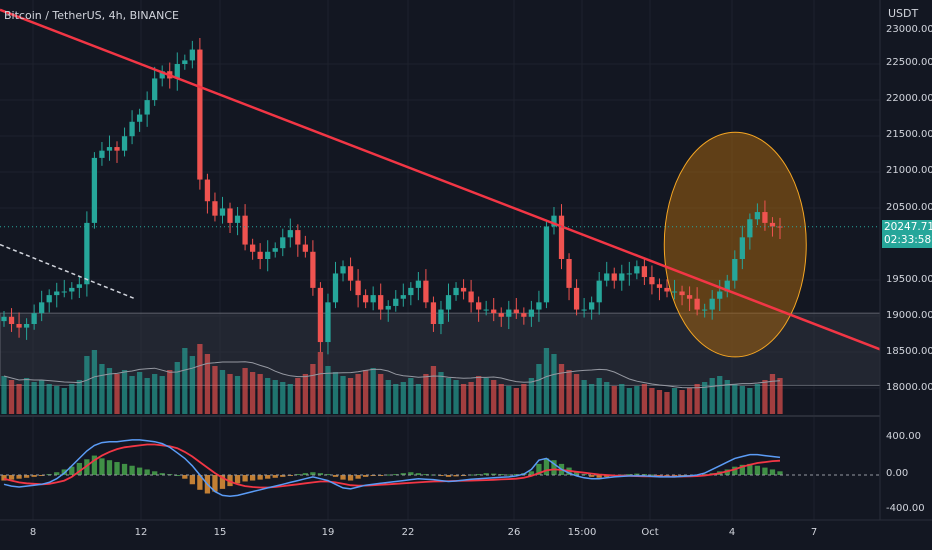 The height and width of the screenshot is (550, 932). Describe the element at coordinates (68, 271) in the screenshot. I see `dashed-trendline` at that location.